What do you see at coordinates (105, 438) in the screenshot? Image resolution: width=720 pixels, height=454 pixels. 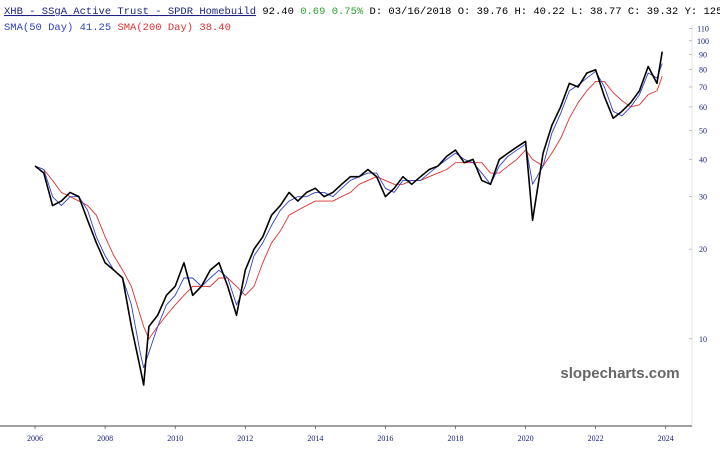 I see `x-tick-label: 2008` at bounding box center [105, 438].